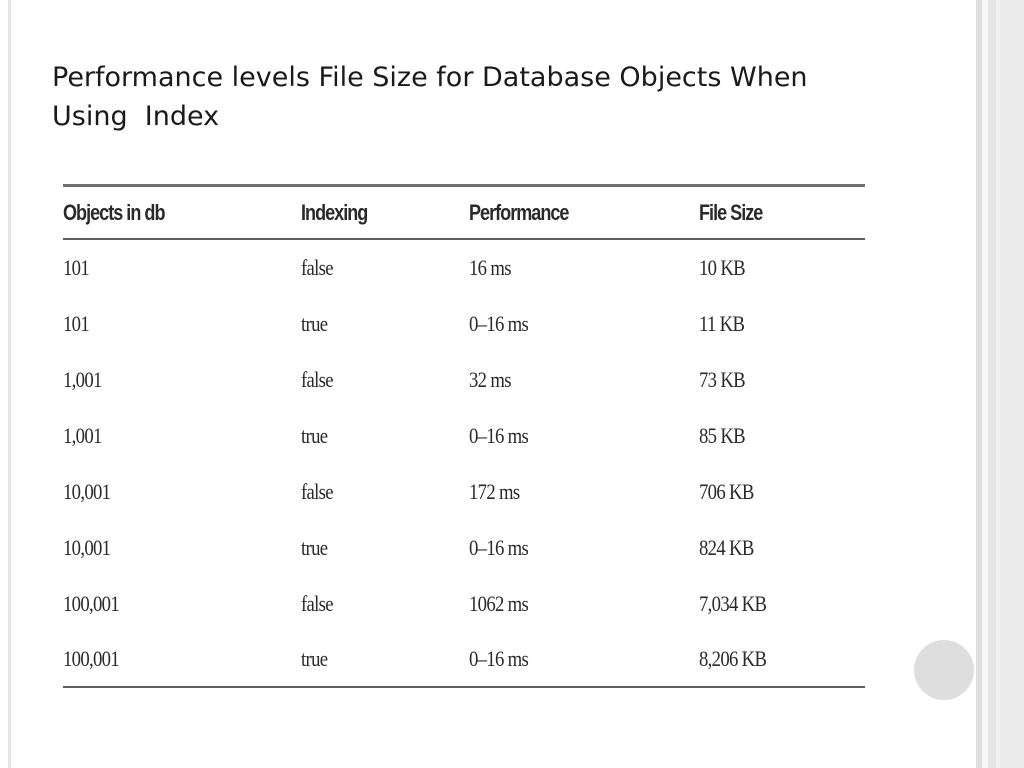 This screenshot has height=768, width=1024. I want to click on cell-performance: 1062 ms, so click(499, 603).